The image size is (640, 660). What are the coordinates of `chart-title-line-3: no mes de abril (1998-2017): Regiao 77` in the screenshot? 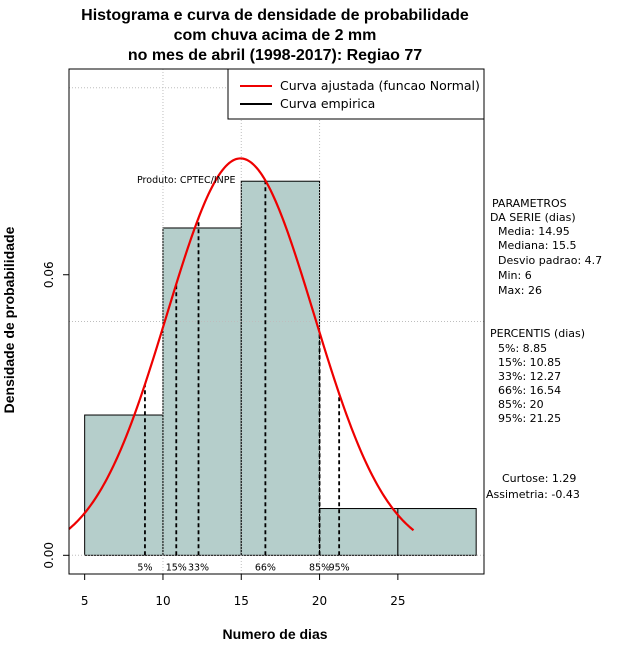 It's located at (275, 55).